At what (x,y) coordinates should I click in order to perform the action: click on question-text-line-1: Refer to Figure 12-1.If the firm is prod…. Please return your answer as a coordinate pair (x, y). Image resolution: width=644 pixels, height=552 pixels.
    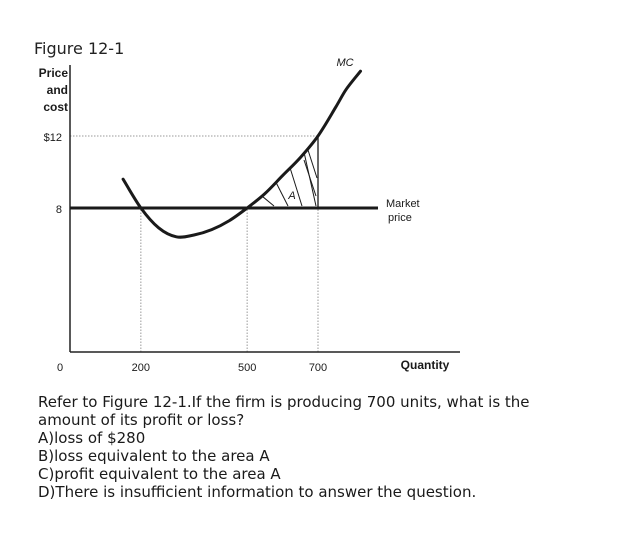
    Looking at the image, I should click on (284, 402).